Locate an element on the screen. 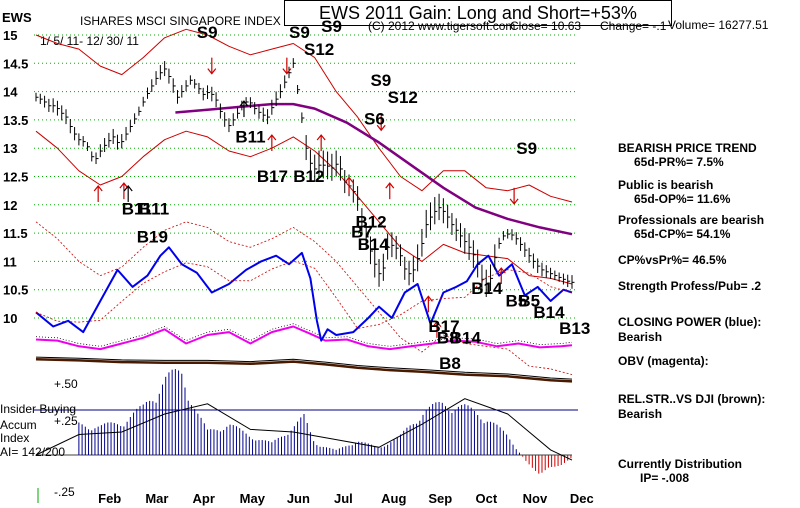  month-label: Feb is located at coordinates (109, 498).